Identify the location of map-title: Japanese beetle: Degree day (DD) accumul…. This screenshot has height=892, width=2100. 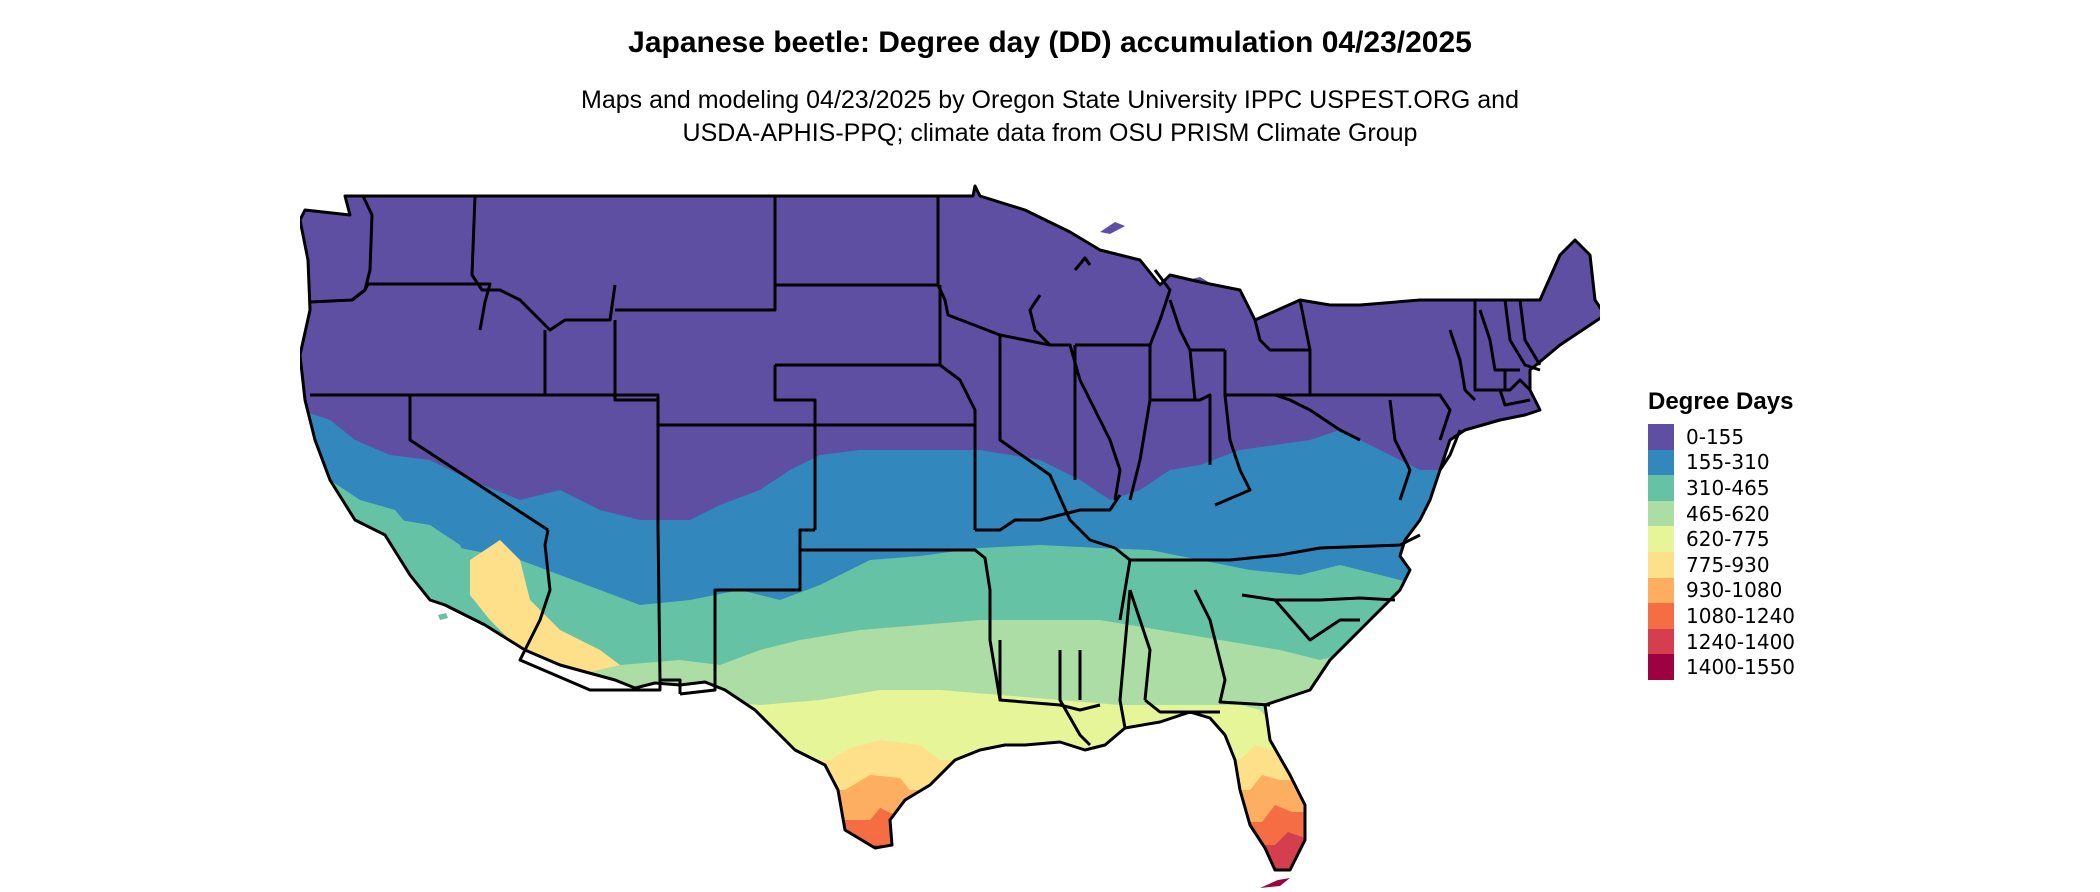
(1050, 42).